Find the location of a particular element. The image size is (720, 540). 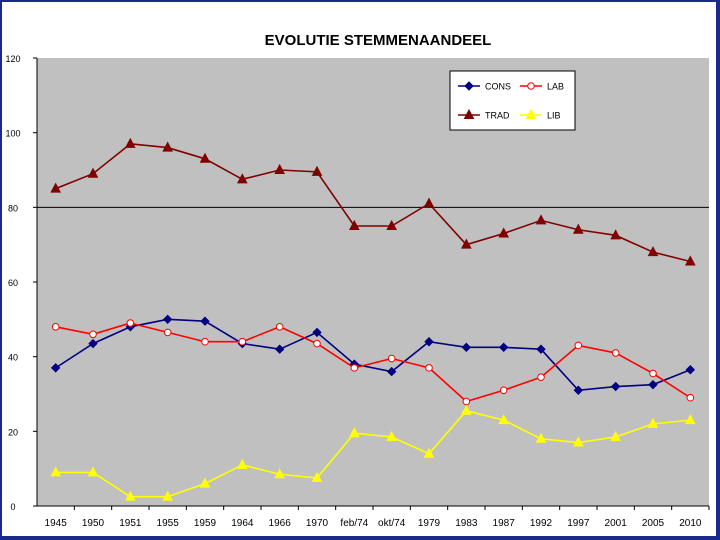

x-tick-label: 1951 is located at coordinates (130, 523).